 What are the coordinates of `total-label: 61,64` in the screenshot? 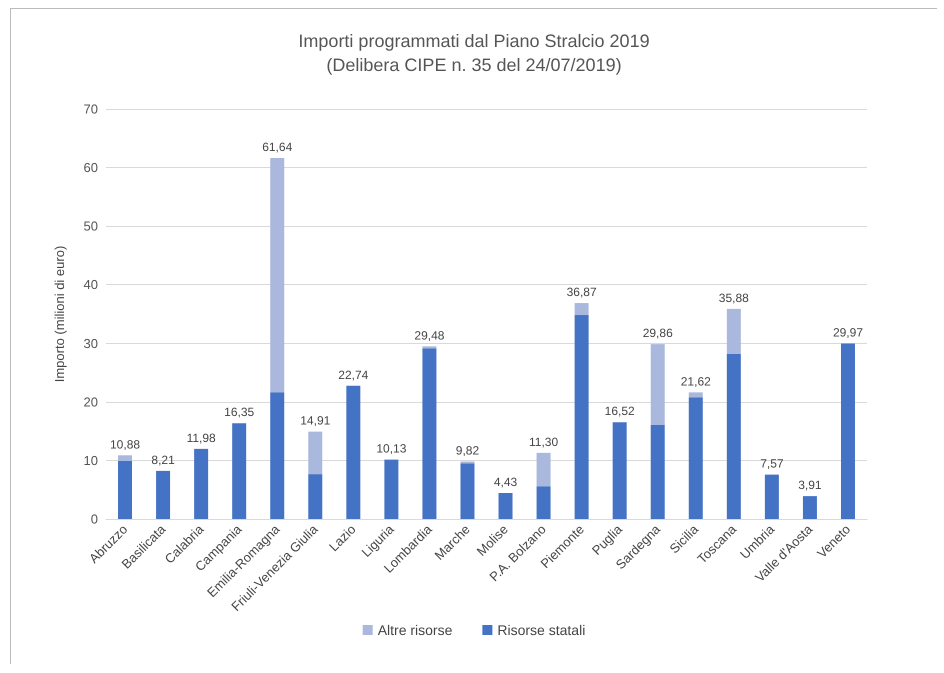 It's located at (277, 147).